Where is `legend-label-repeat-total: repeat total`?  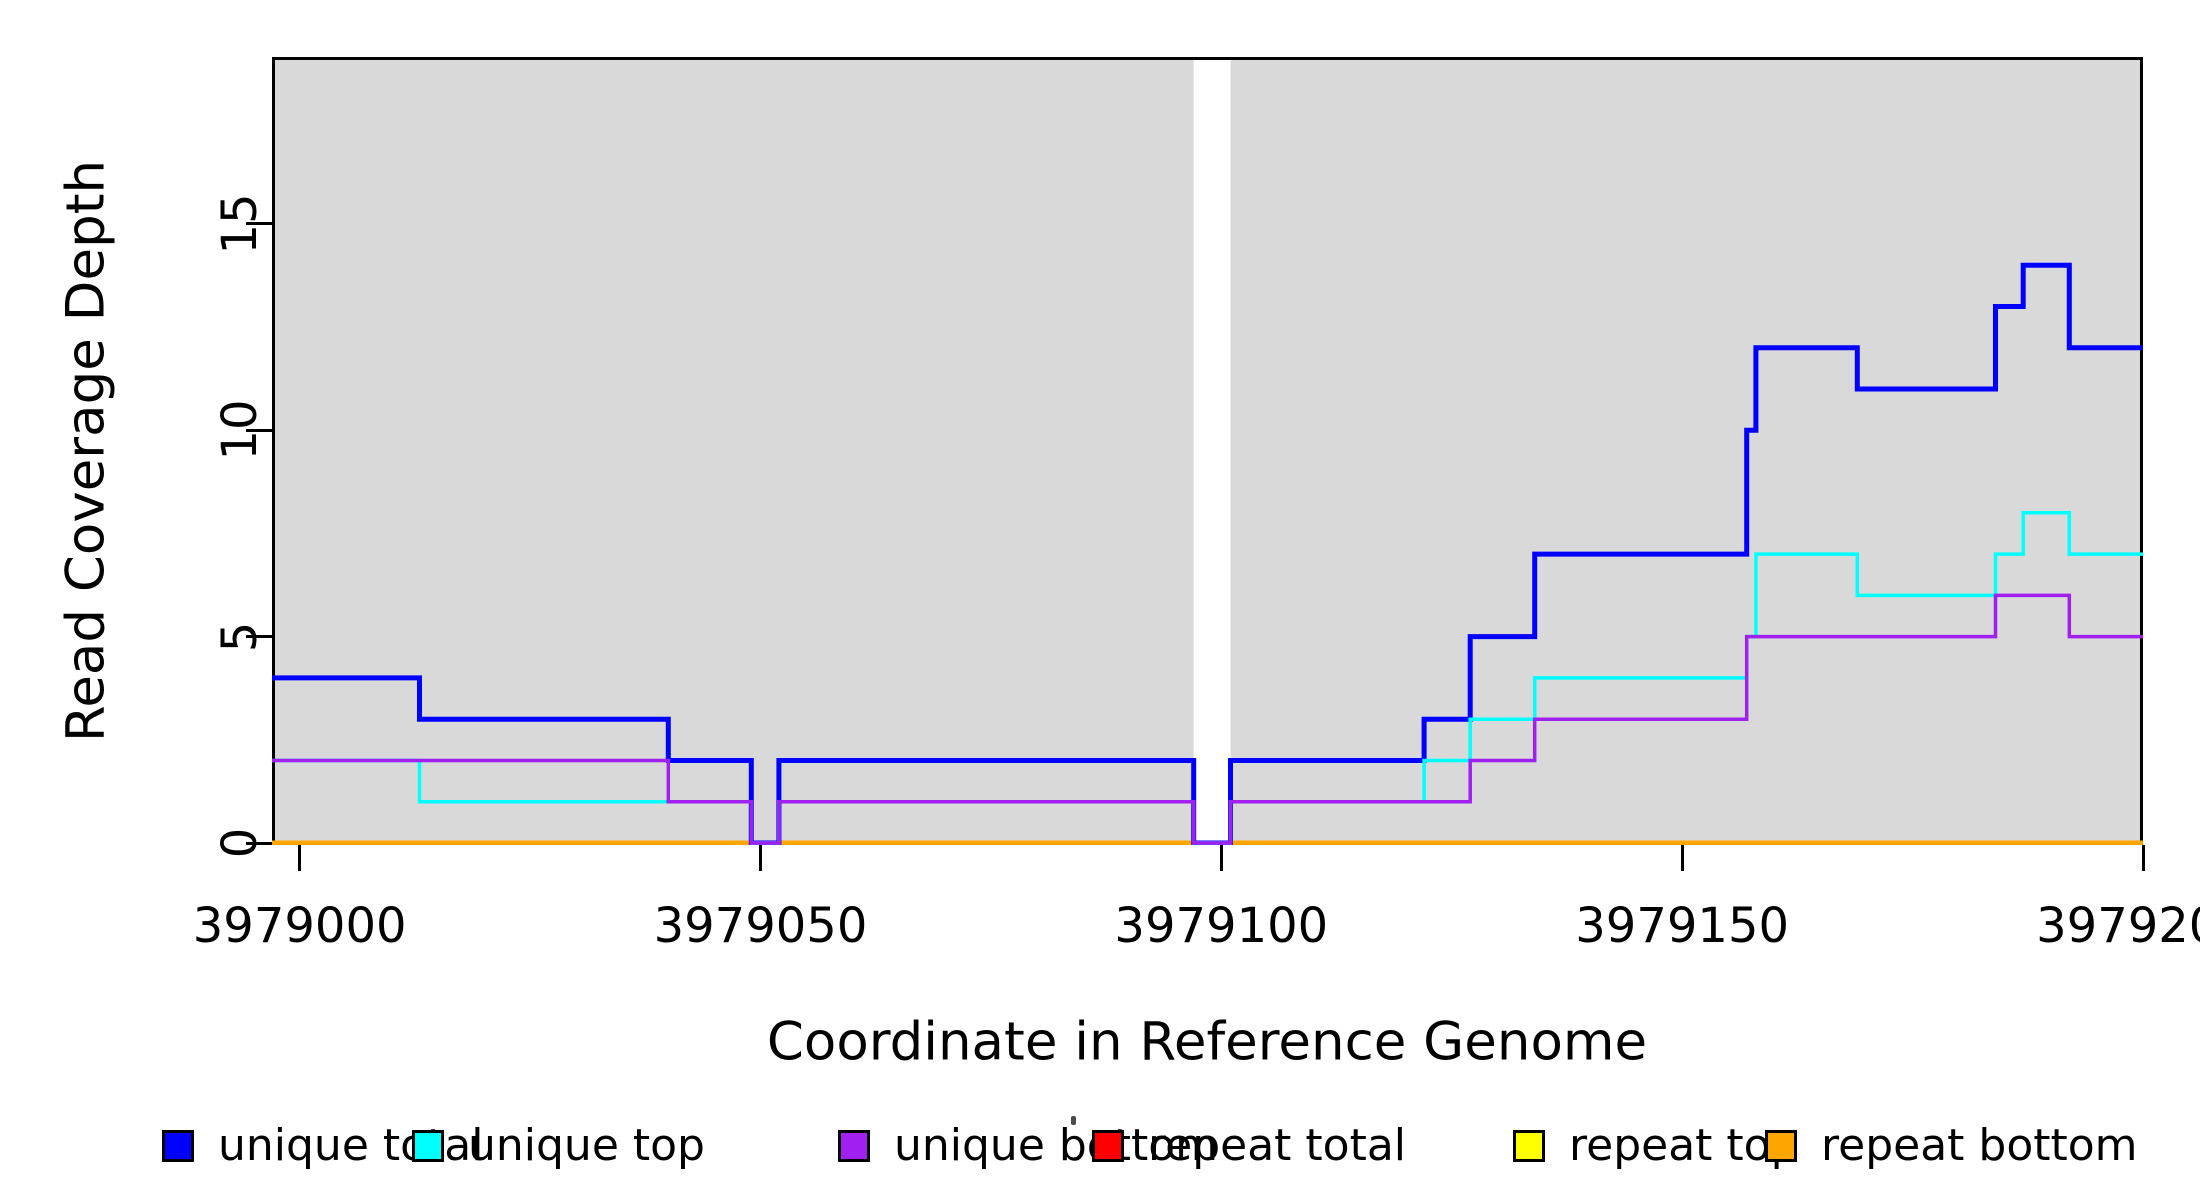
legend-label-repeat-total: repeat total is located at coordinates (1277, 1145).